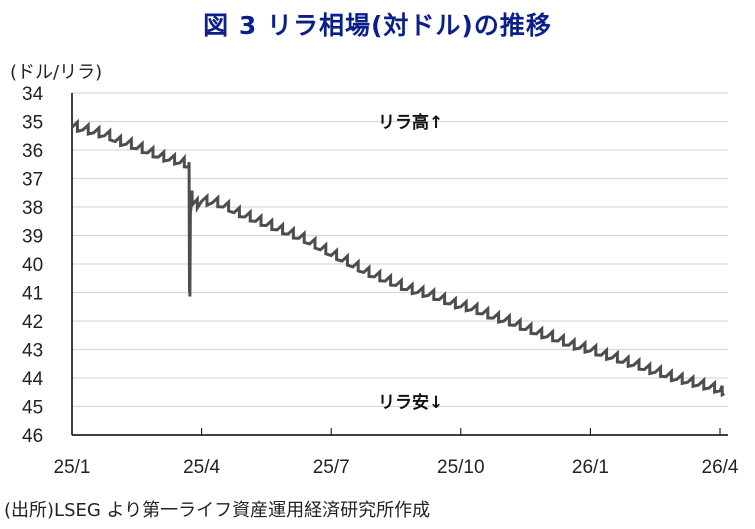 The width and height of the screenshot is (755, 529). I want to click on y-tick-label: 42, so click(32, 322).